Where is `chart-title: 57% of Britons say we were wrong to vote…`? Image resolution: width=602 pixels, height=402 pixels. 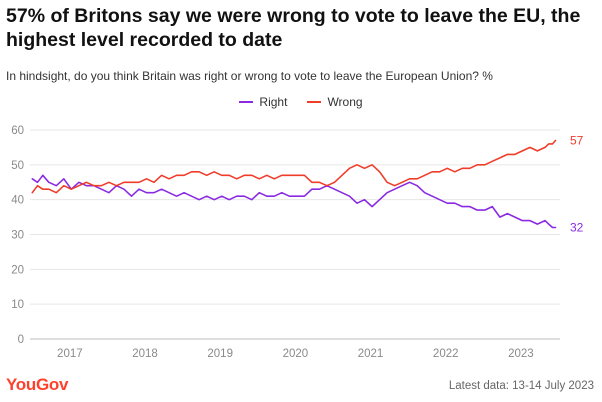
chart-title: 57% of Britons say we were wrong to vote… is located at coordinates (293, 28).